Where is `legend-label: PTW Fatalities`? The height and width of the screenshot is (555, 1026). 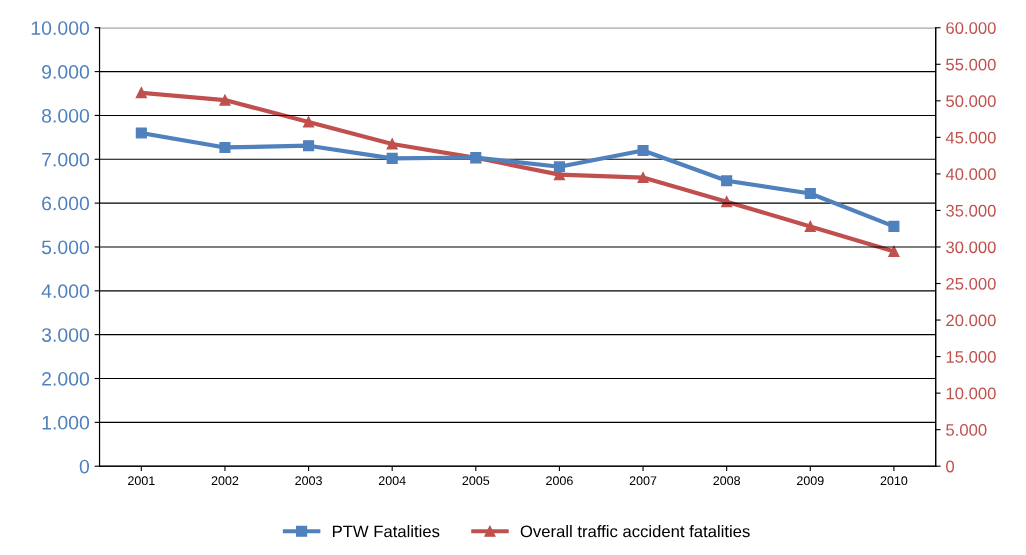
legend-label: PTW Fatalities is located at coordinates (386, 531).